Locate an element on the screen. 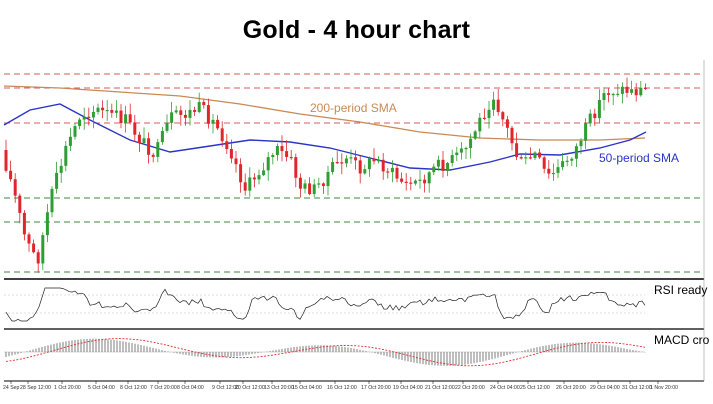  x-tick-label-3: 5 Oct 04:00 is located at coordinates (101, 388).